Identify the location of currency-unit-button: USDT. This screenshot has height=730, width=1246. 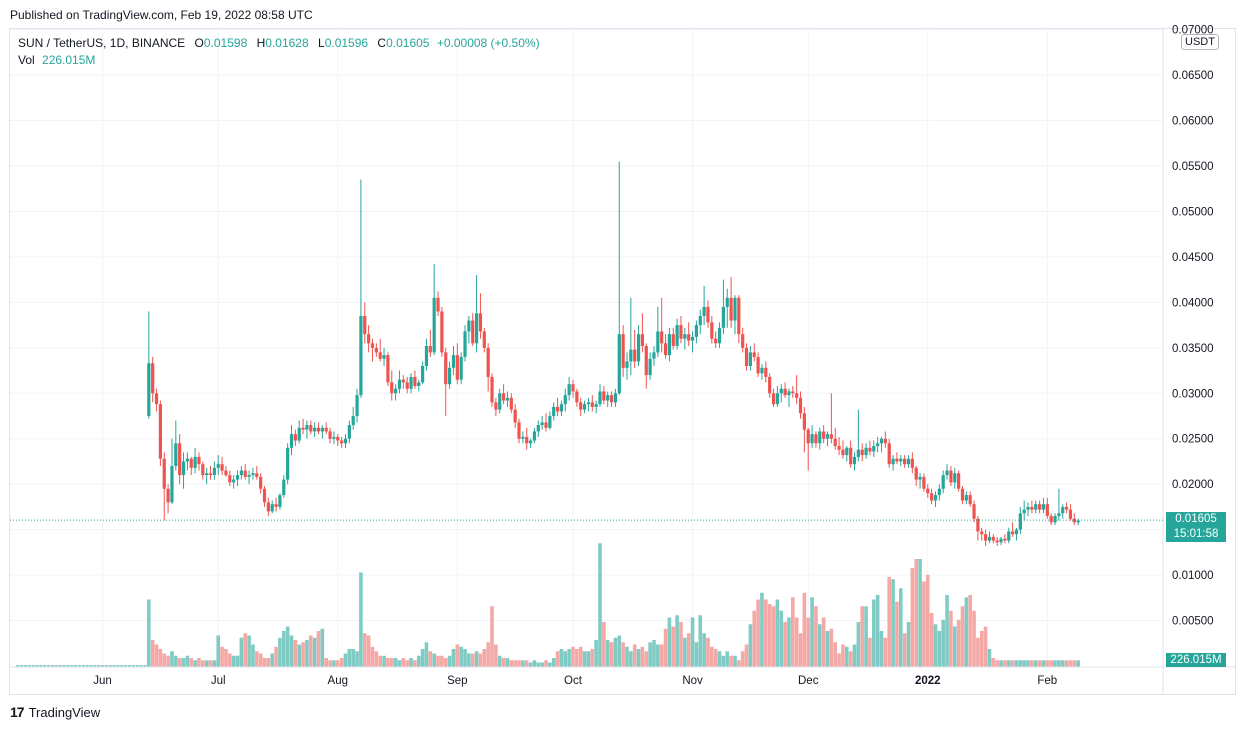
(1200, 42).